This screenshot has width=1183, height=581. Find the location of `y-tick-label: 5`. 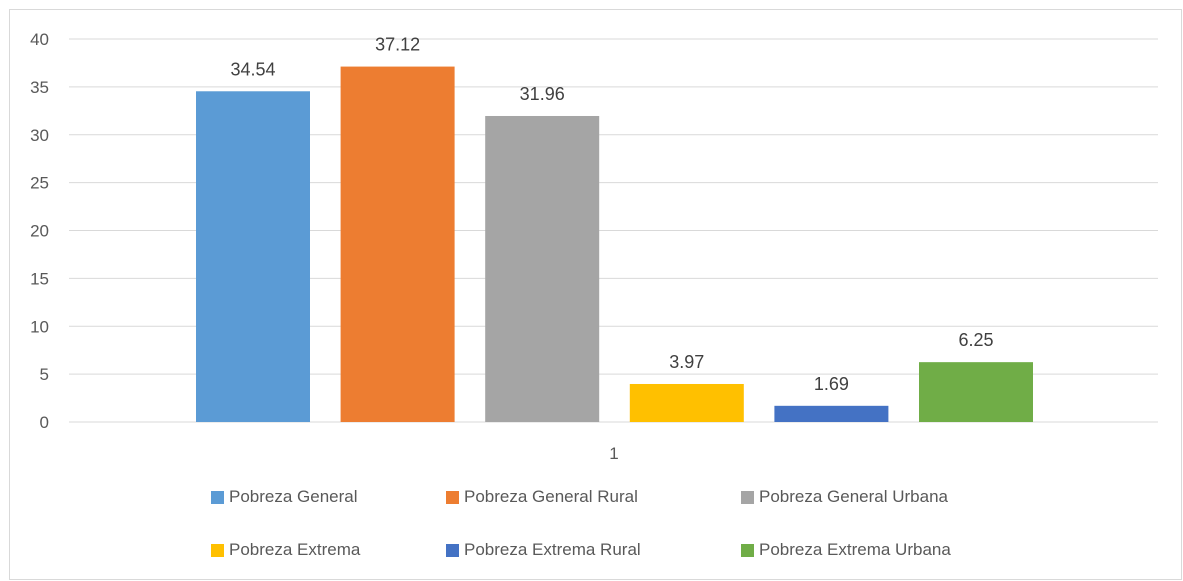

y-tick-label: 5 is located at coordinates (44, 374).